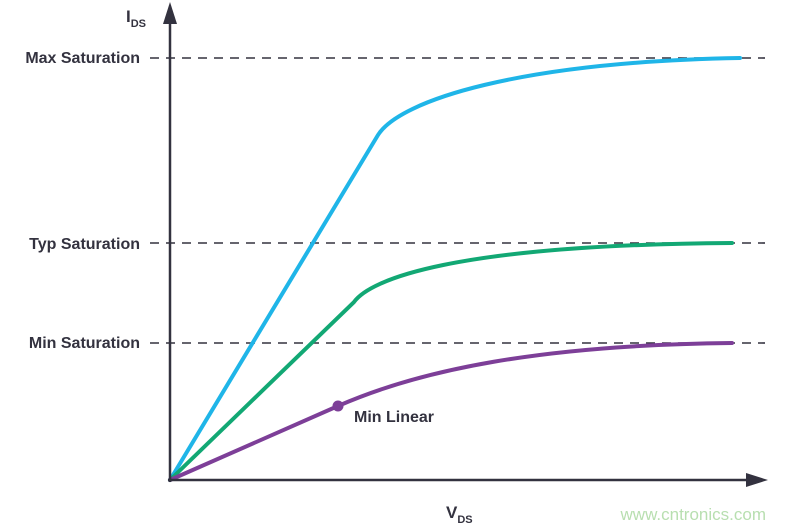  I want to click on min-saturation-label: Min Saturation, so click(84, 343).